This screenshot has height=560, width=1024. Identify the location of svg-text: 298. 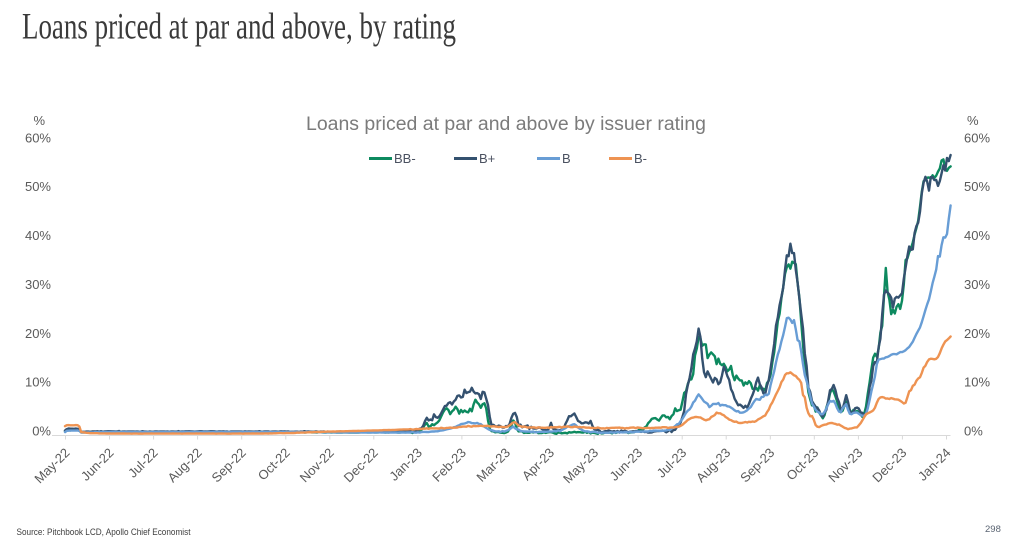
(993, 529).